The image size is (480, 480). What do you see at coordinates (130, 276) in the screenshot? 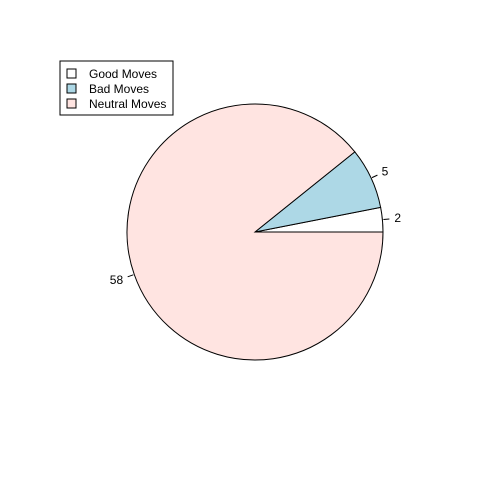
I see `leader-line-neutral-moves` at bounding box center [130, 276].